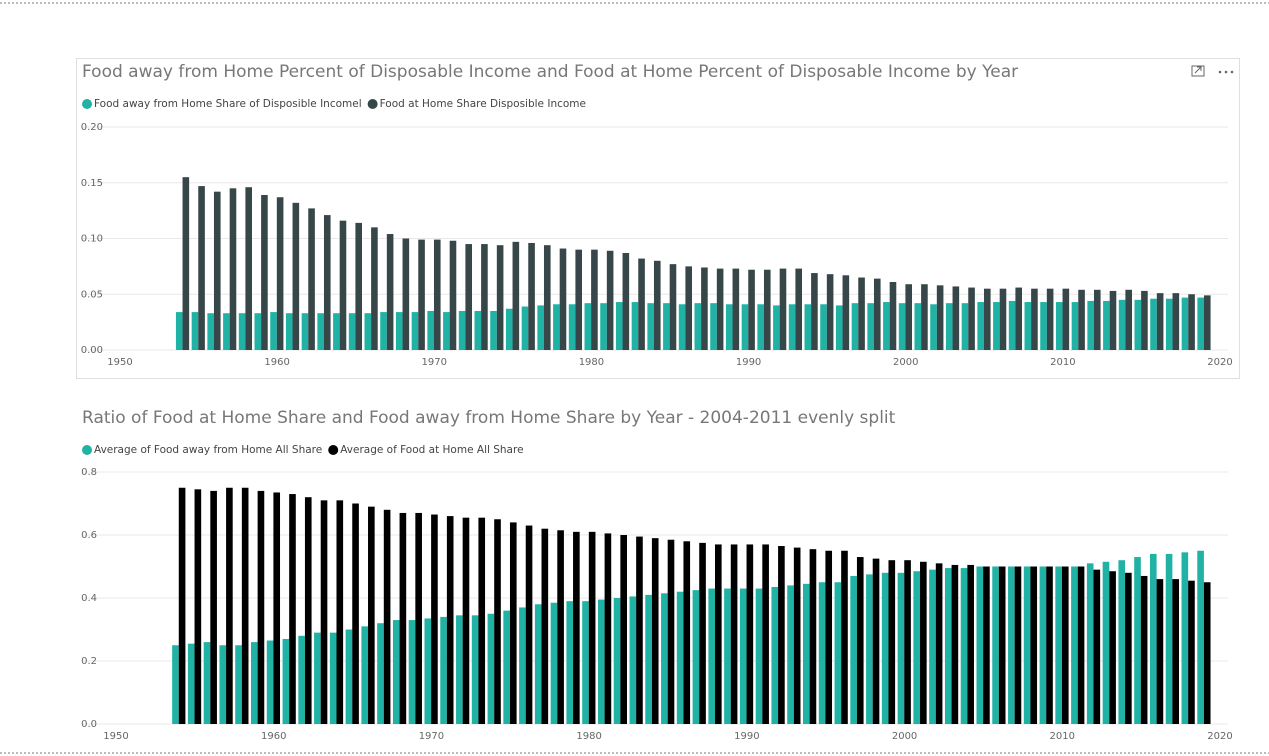  I want to click on x-tick-label: 1990, so click(746, 736).